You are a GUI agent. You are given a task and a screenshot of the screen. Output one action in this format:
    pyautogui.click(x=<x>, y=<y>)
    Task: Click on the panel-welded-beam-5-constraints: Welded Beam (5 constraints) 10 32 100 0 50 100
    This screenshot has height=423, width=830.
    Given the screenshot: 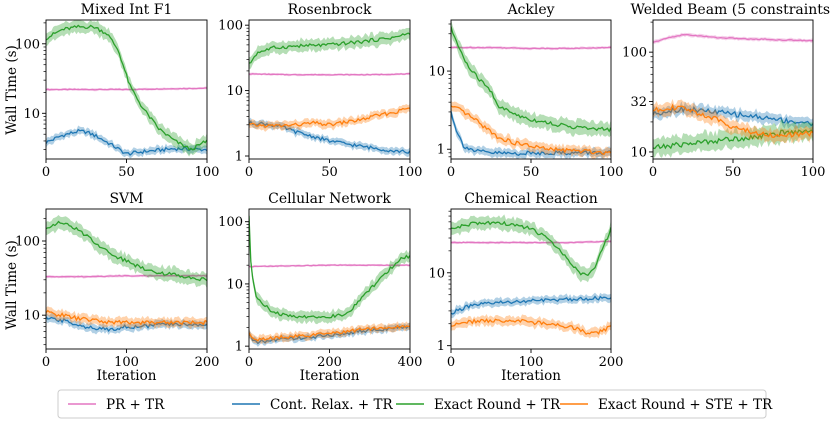 What is the action you would take?
    pyautogui.click(x=726, y=91)
    